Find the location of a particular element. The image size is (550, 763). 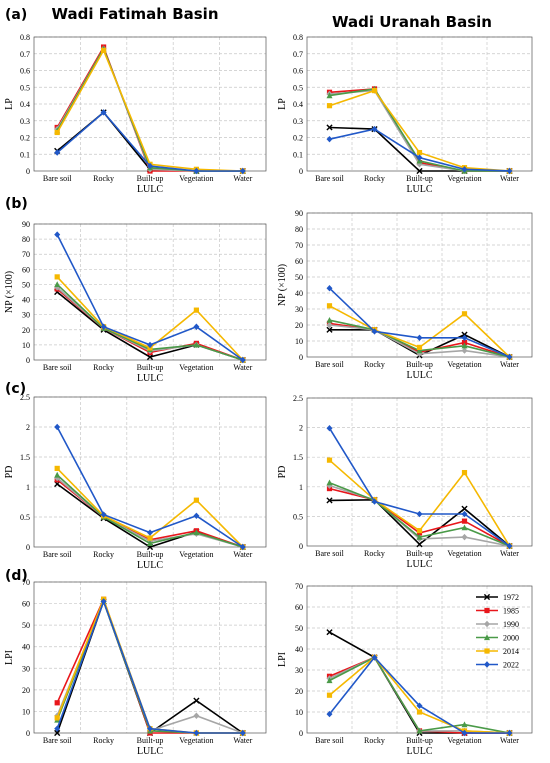

y-tick-label: 0.1 is located at coordinates (25, 154).